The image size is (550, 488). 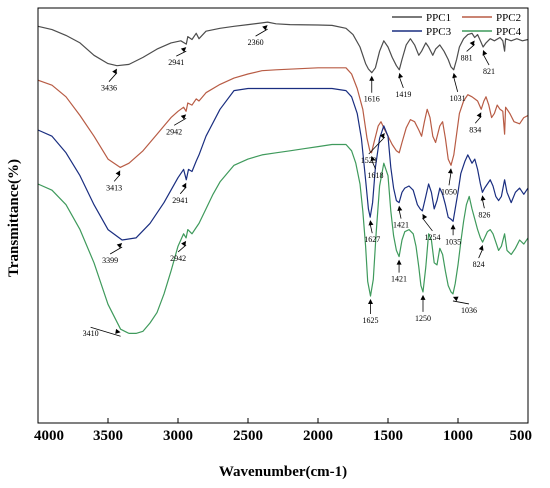 What do you see at coordinates (479, 264) in the screenshot?
I see `peak-label: 824` at bounding box center [479, 264].